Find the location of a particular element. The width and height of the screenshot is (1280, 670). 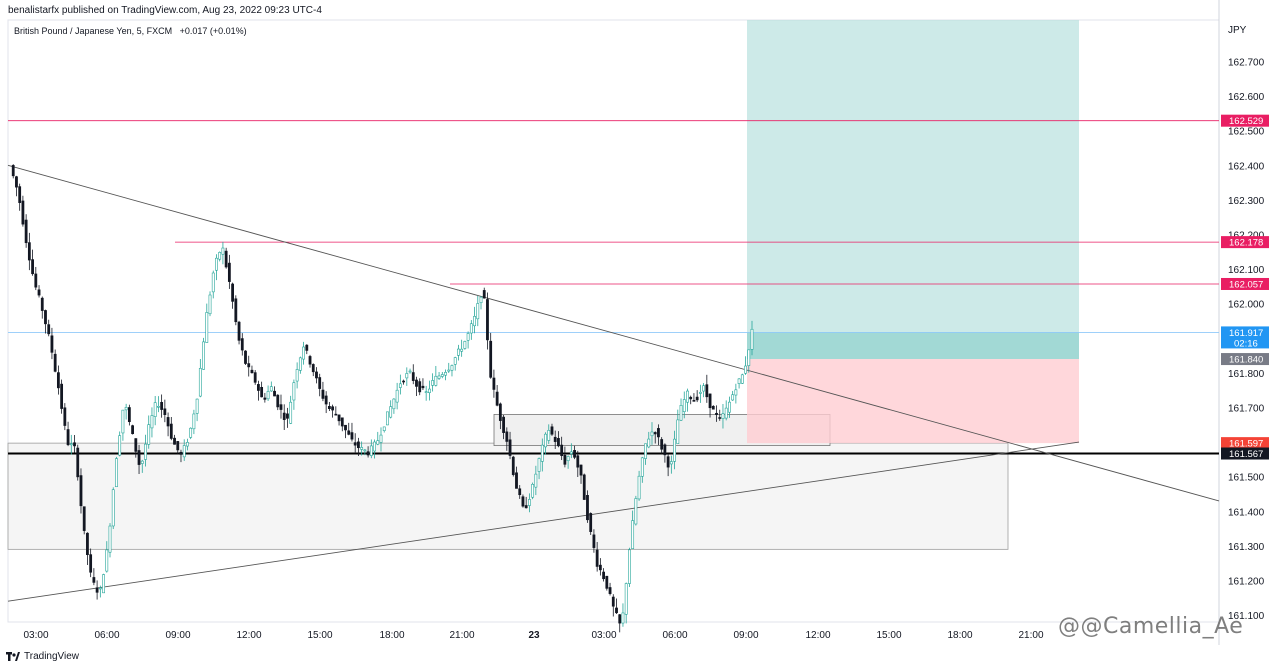

y-tick-label: 162.400 is located at coordinates (1246, 166).